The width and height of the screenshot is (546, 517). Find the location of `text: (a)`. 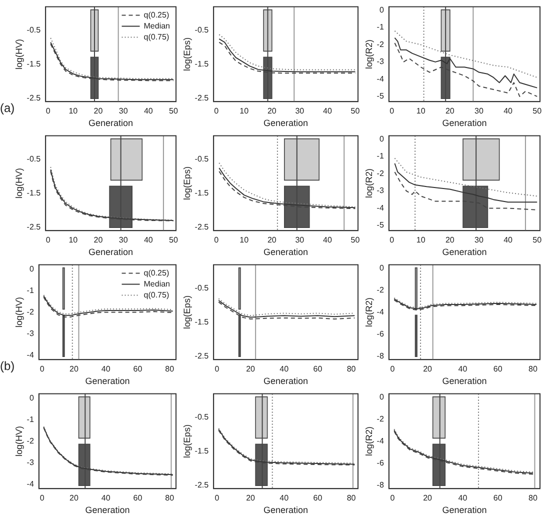

text: (a) is located at coordinates (7, 108).